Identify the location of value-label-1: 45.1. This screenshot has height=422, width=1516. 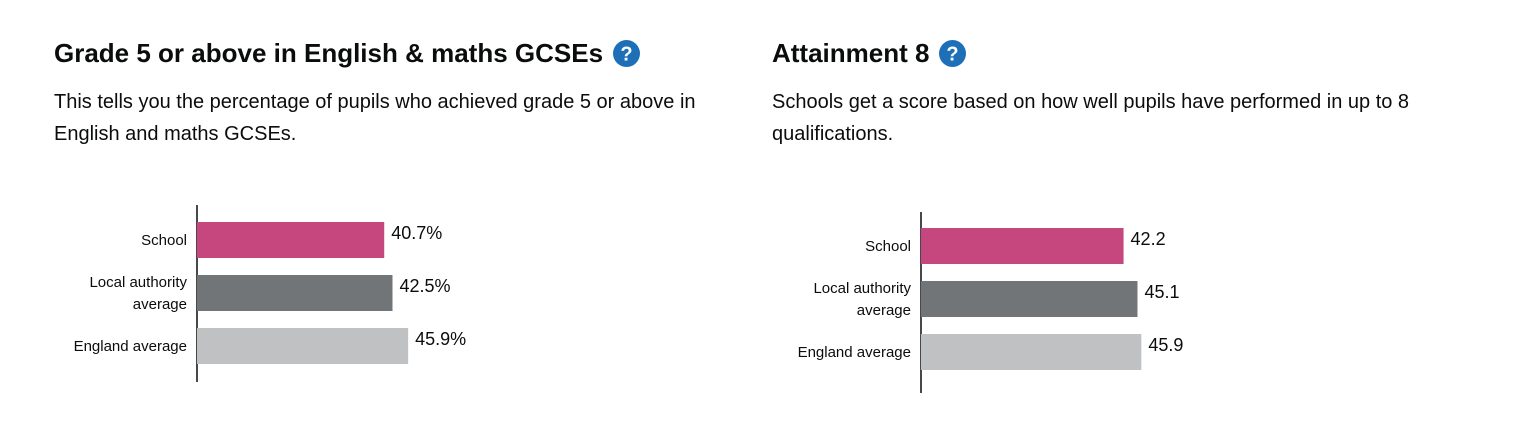
(1161, 292).